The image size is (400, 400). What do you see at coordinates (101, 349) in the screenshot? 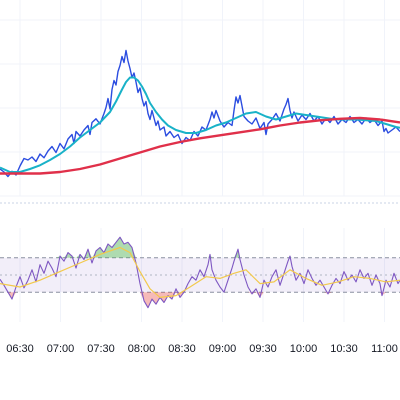
I see `time-tick-label: 07:30` at bounding box center [101, 349].